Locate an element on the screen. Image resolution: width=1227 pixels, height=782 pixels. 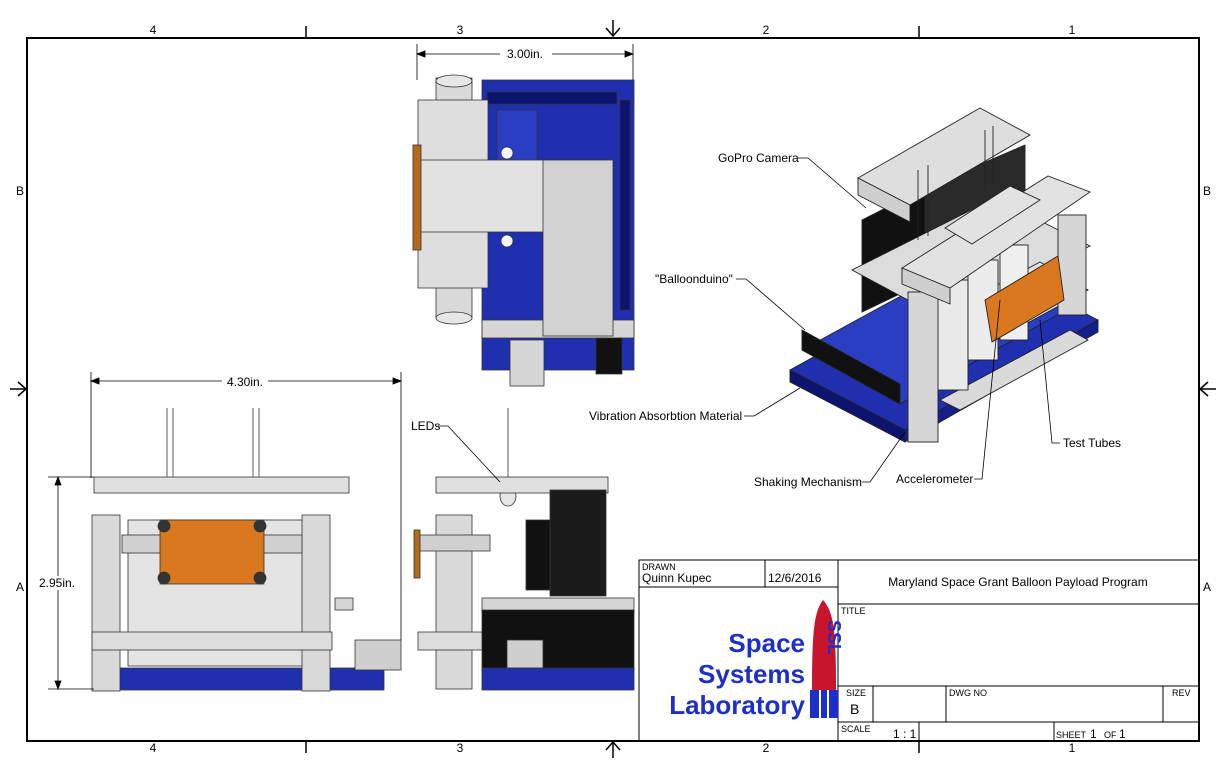
logo-line-space: Space is located at coordinates (766, 643).